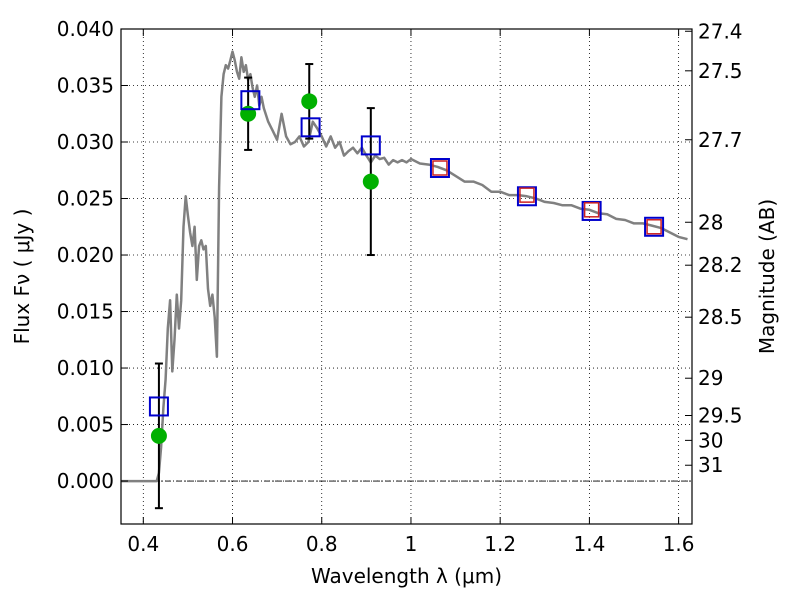  I want to click on y-tick-label: 0.020, so click(85, 255).